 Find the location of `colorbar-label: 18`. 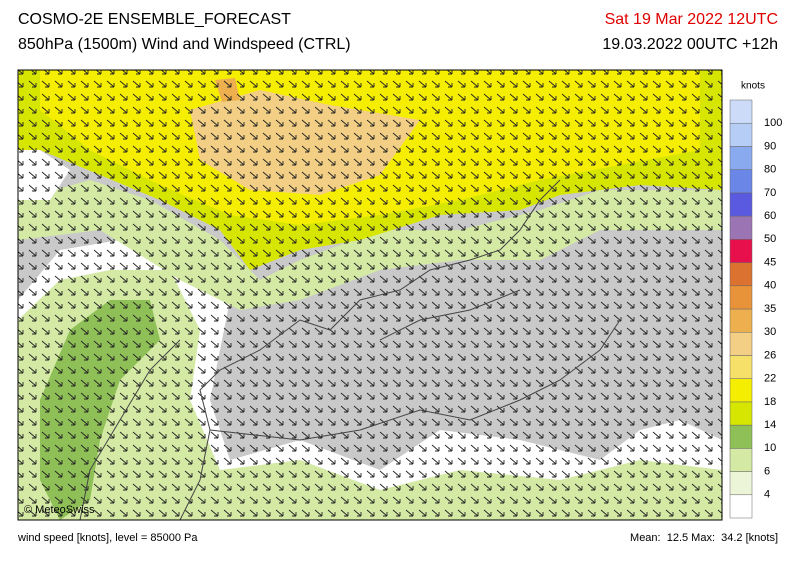

colorbar-label: 18 is located at coordinates (770, 402).